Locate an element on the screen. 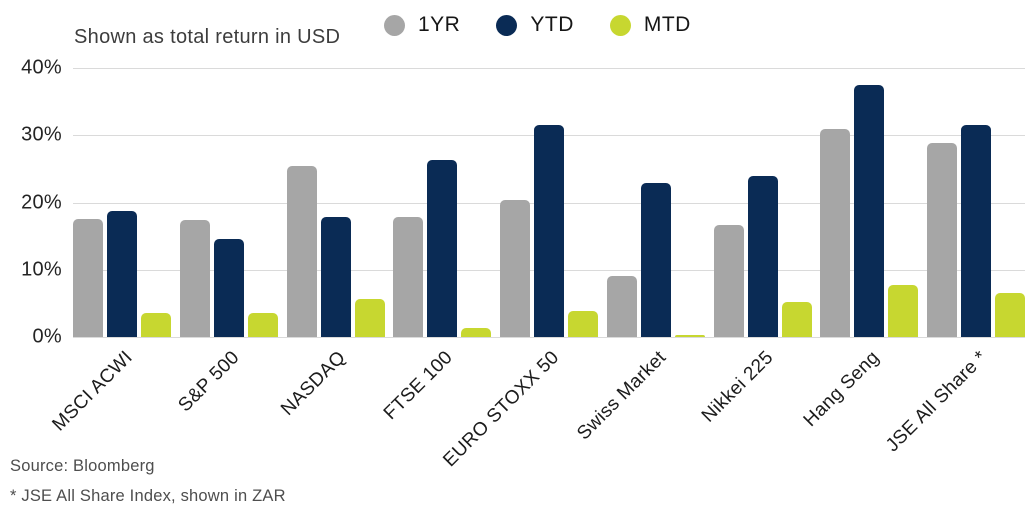  bar-euro-stoxx-50-ytd is located at coordinates (549, 230).